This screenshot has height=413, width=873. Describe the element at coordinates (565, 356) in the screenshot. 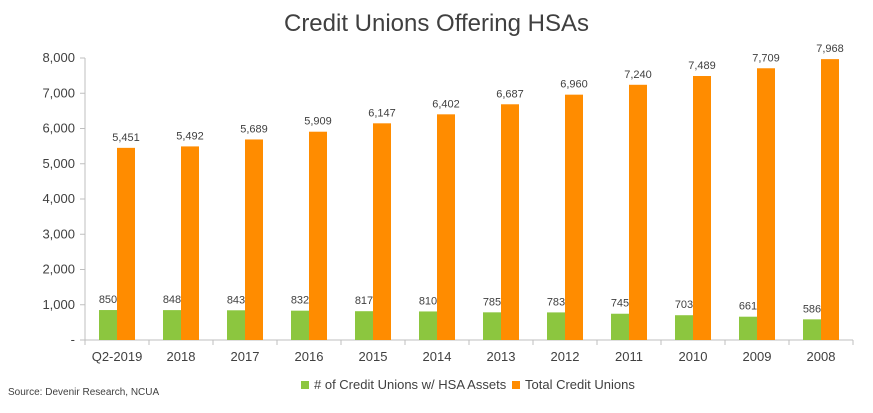

I see `x-tick-label: 2012` at that location.